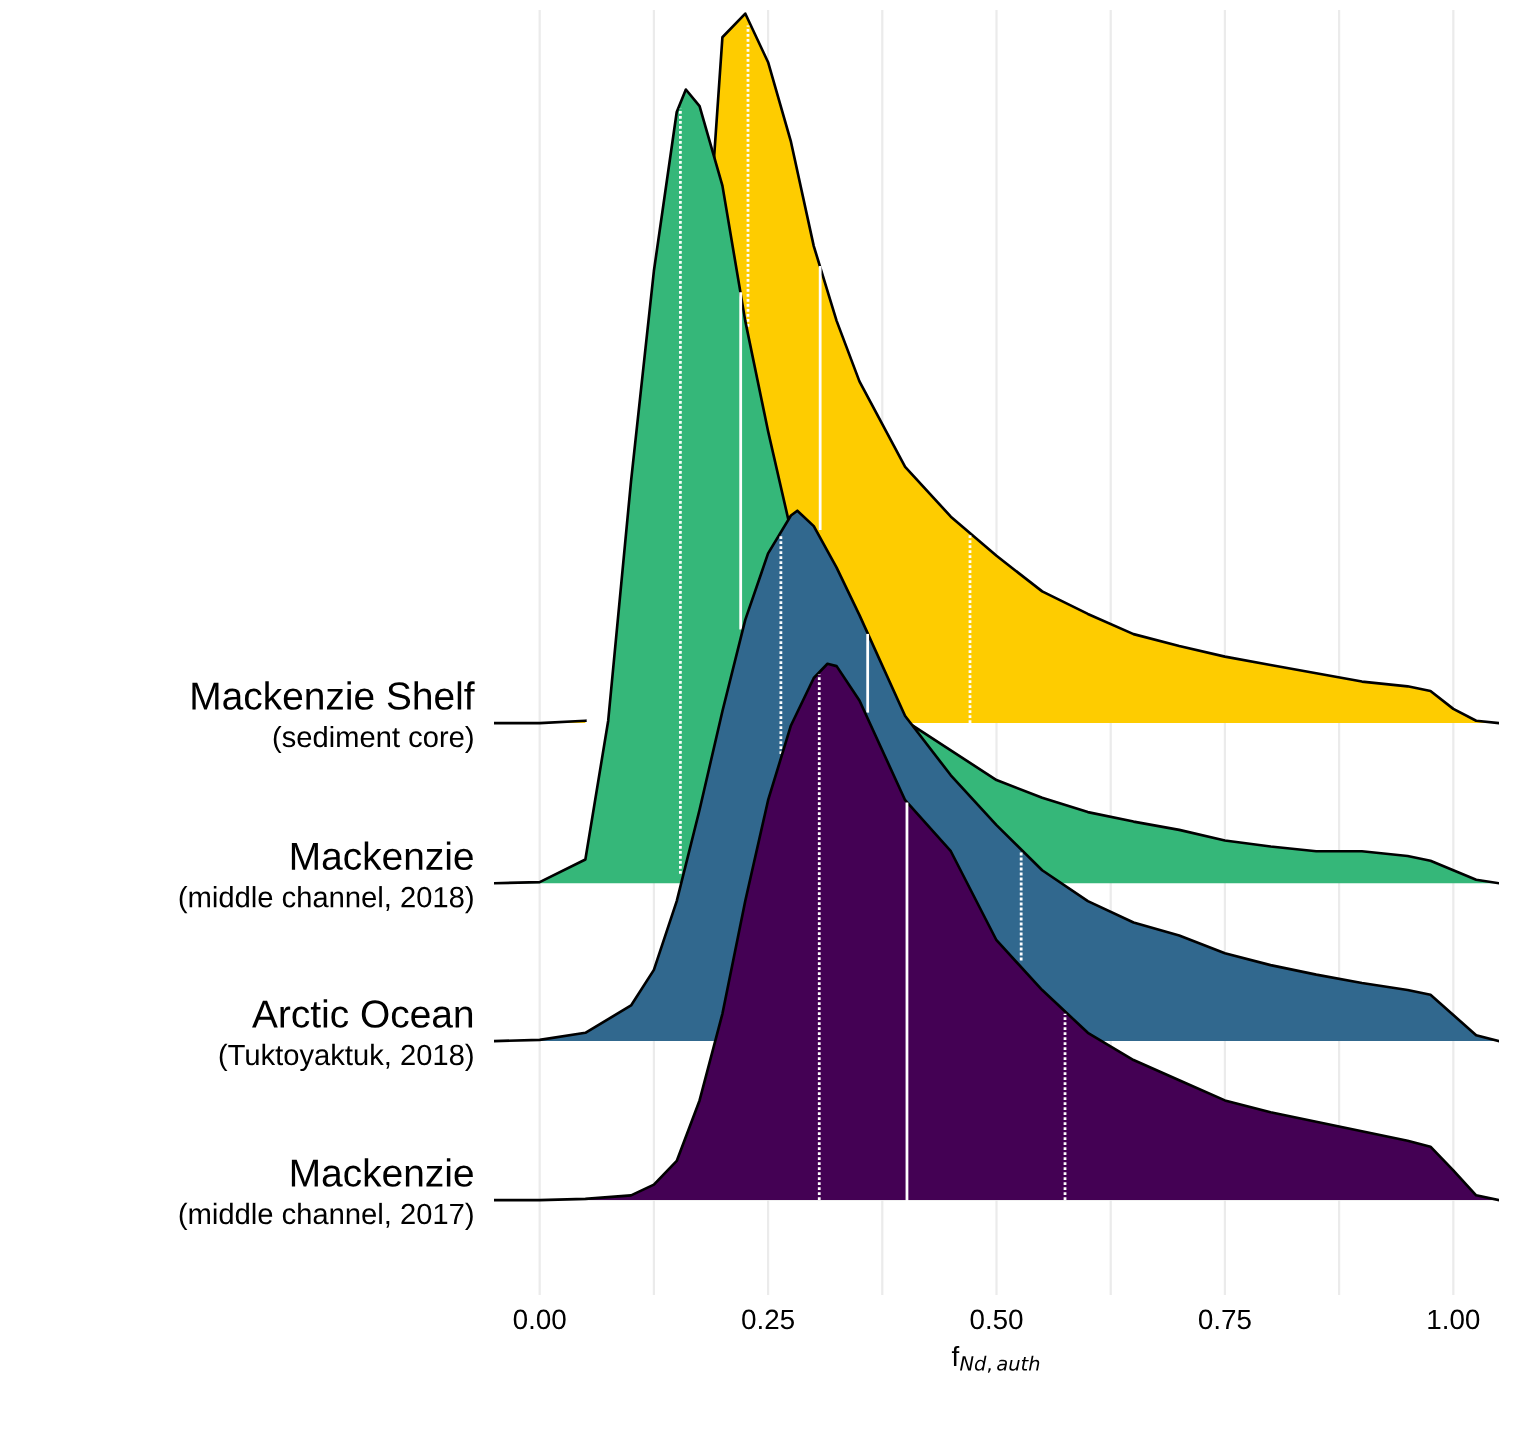  I want to click on x-axis-title: f$_{Nd,auth}$, so click(995, 1359).